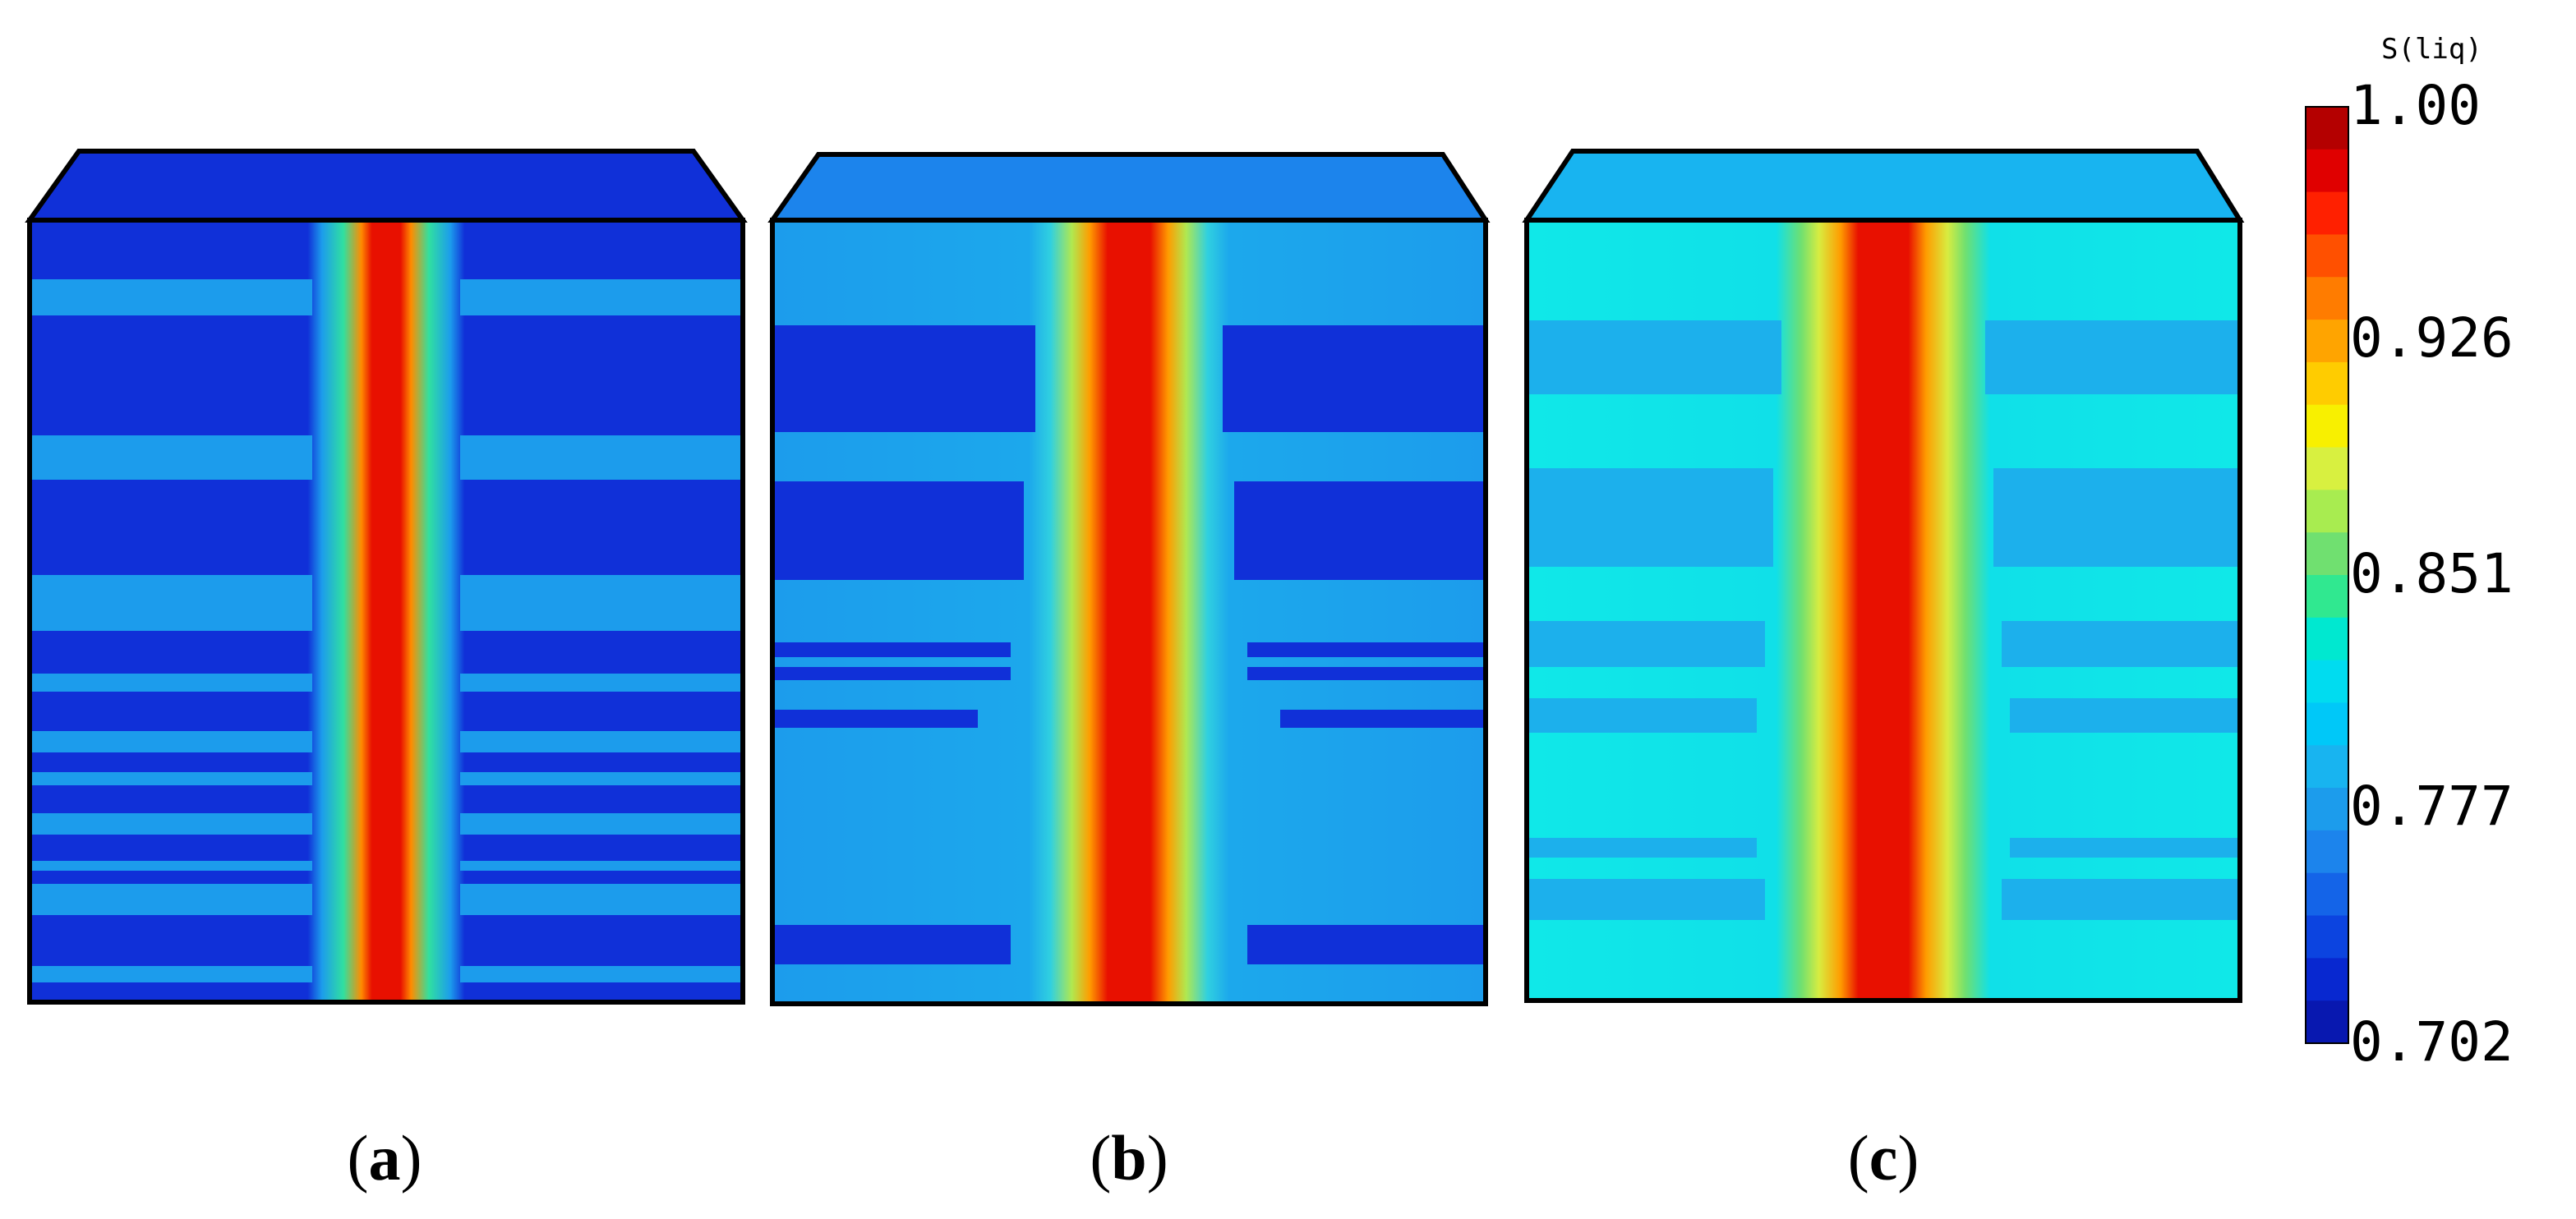  I want to click on colorbar, so click(2327, 575).